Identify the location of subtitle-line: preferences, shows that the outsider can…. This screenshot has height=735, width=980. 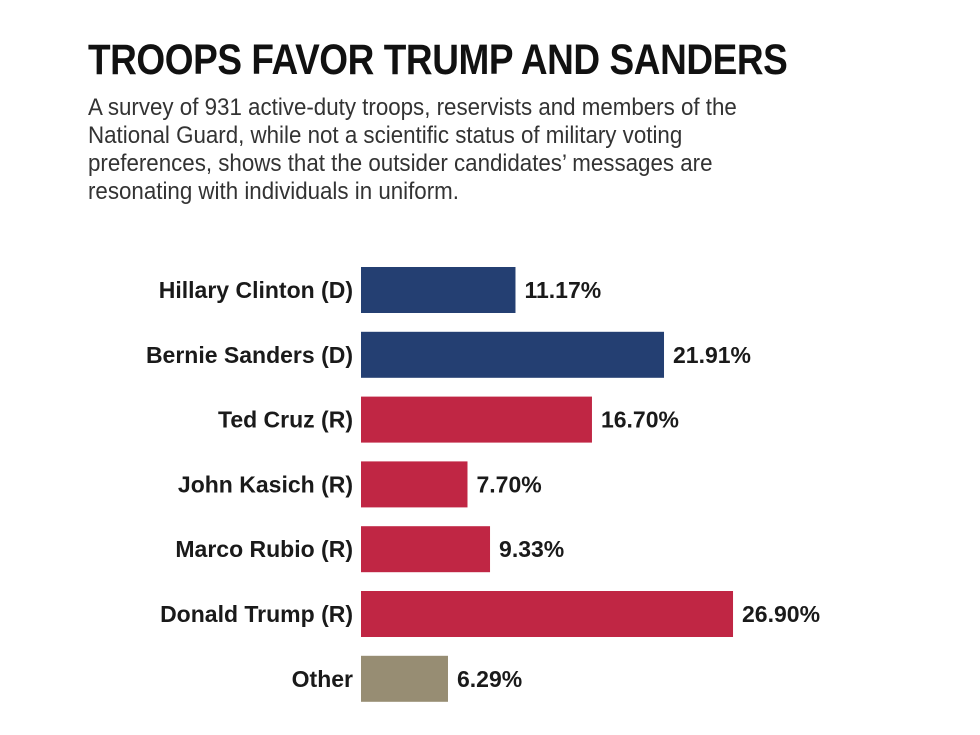
(400, 163).